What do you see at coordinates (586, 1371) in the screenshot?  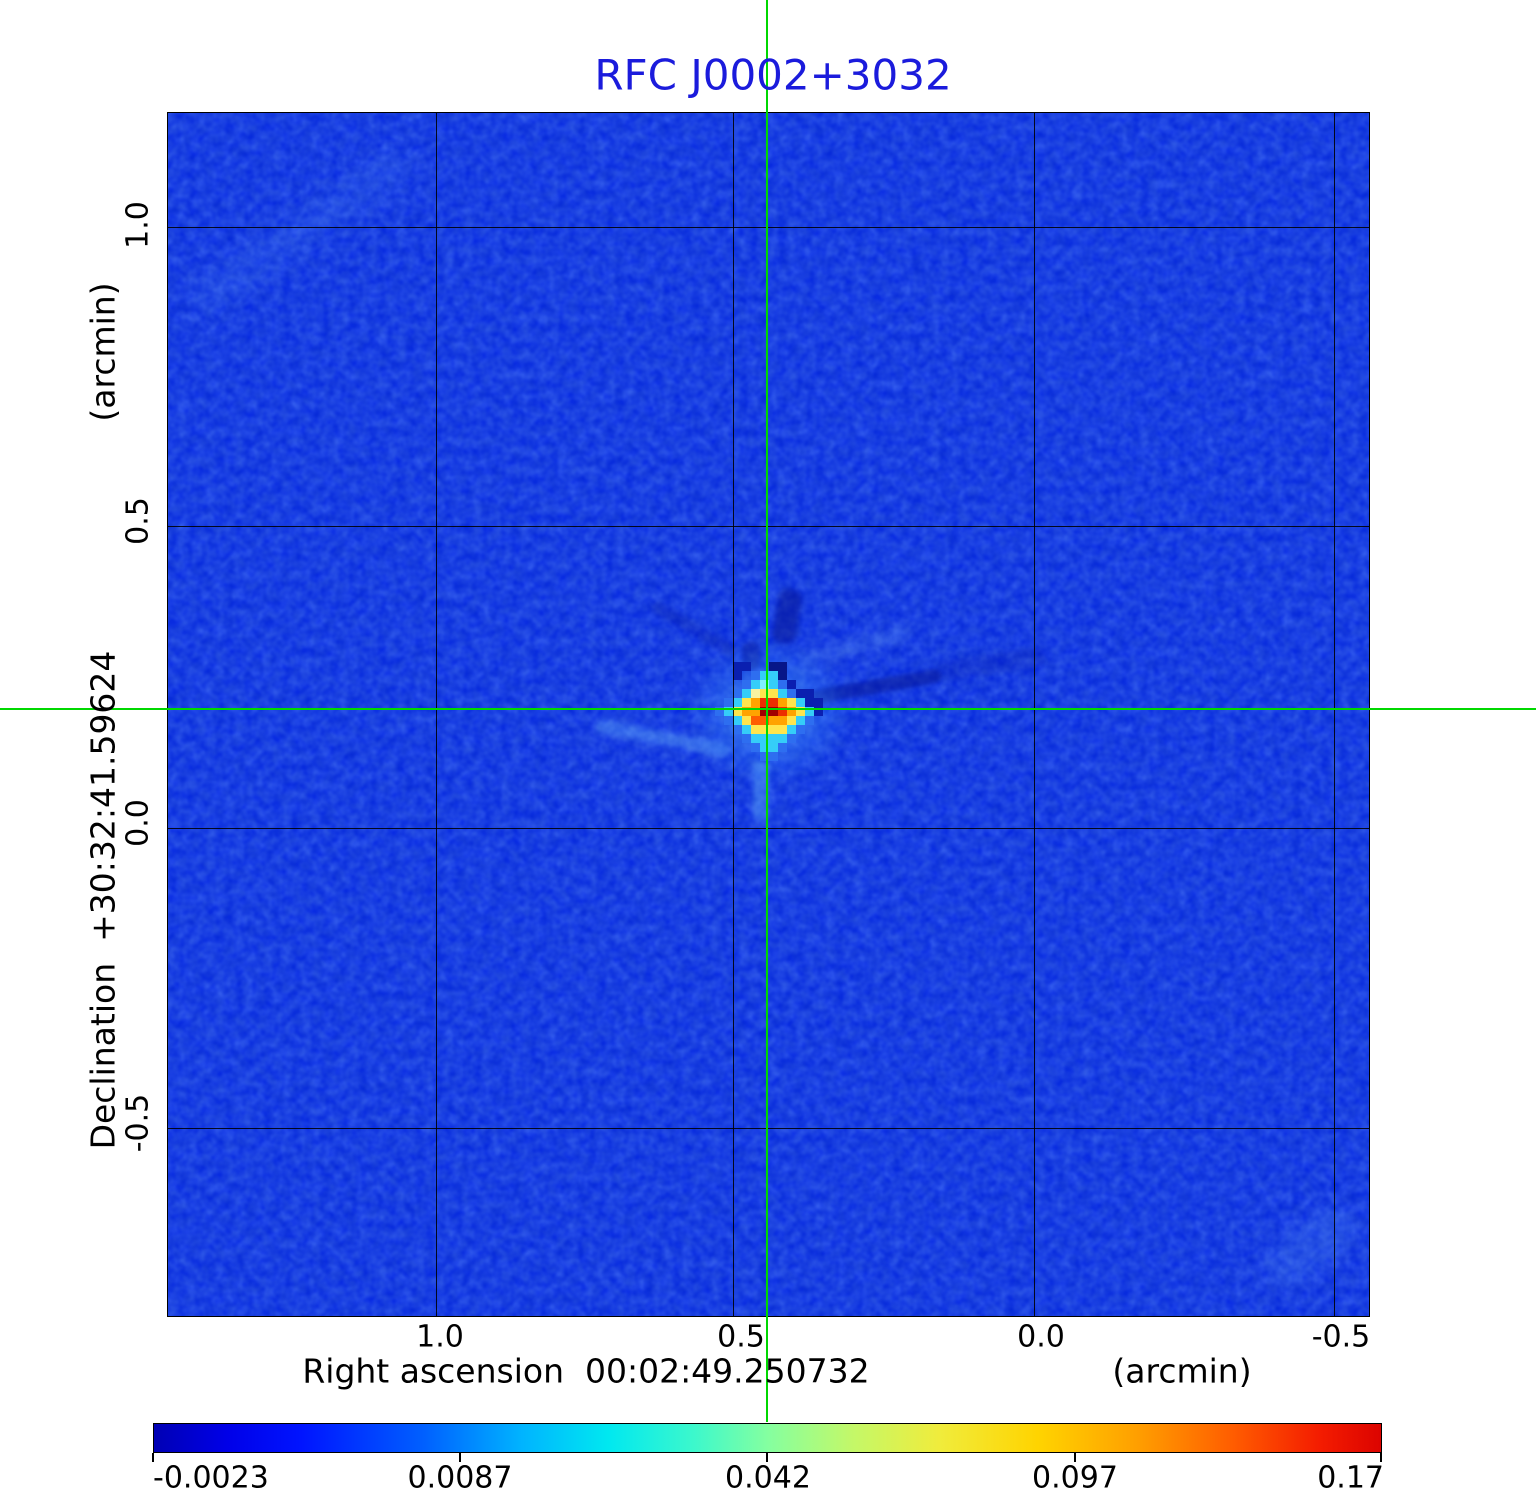 I see `x-axis-label: Right ascension 00:02:49.250732` at bounding box center [586, 1371].